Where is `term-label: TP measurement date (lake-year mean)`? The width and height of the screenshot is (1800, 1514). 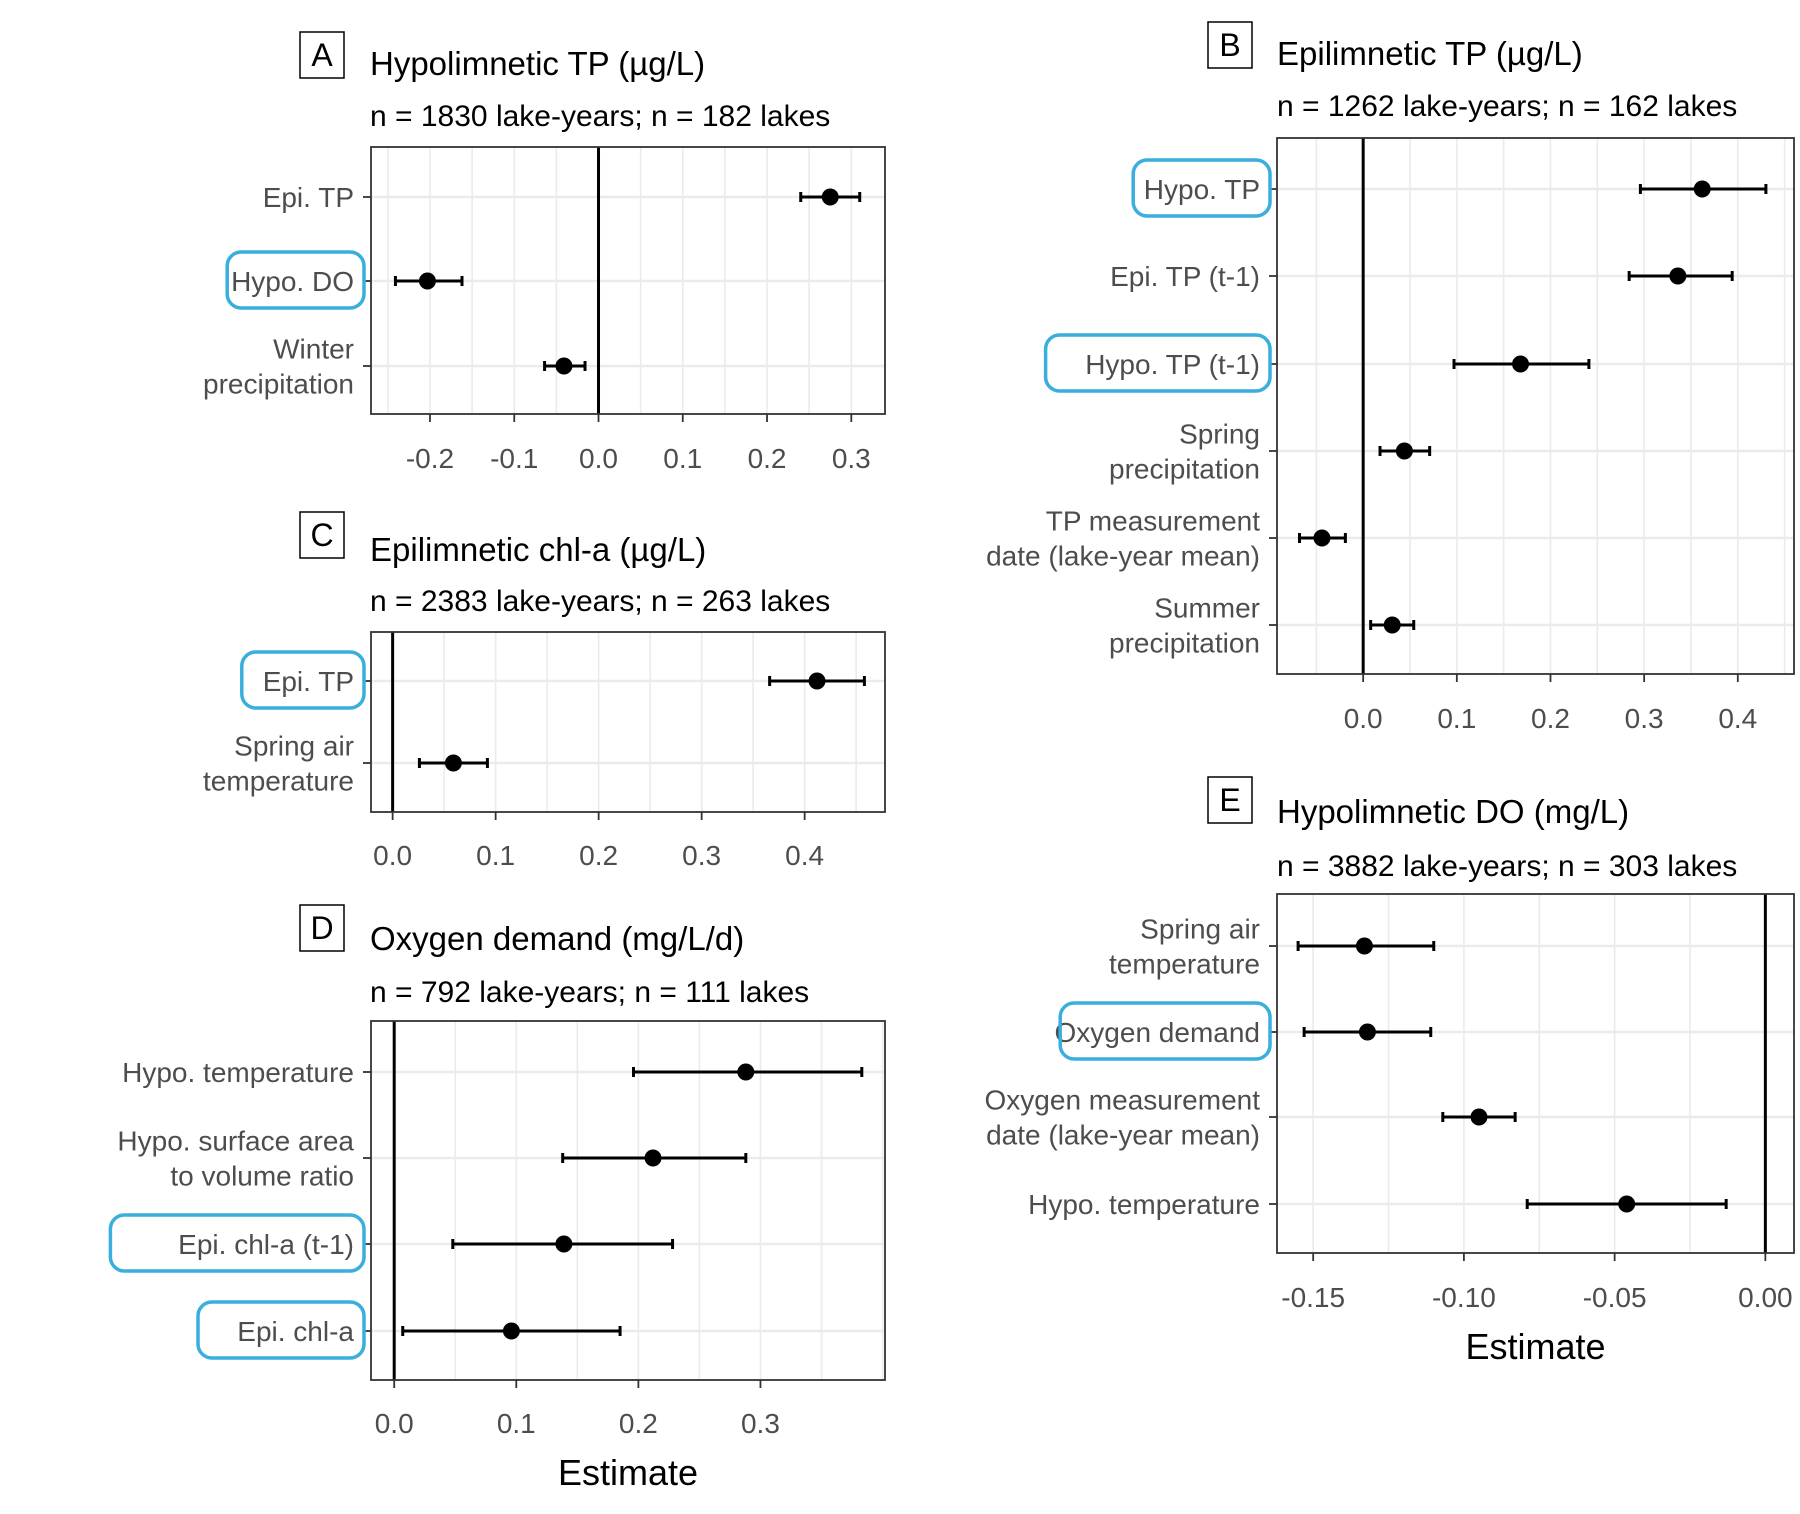
term-label: TP measurement date (lake-year mean) is located at coordinates (1123, 539).